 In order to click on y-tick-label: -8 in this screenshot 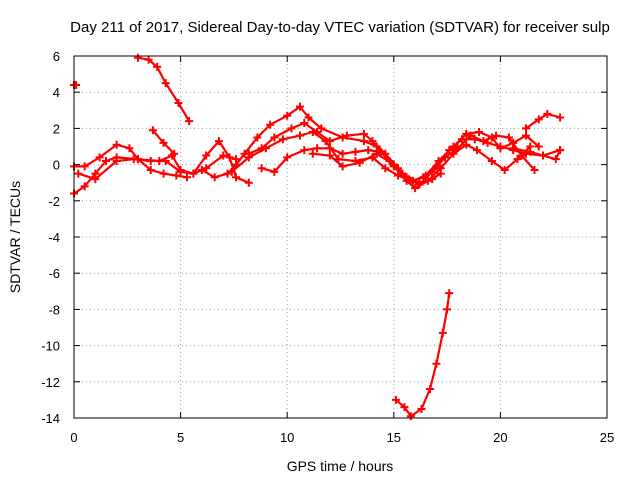, I will do `click(54, 309)`.